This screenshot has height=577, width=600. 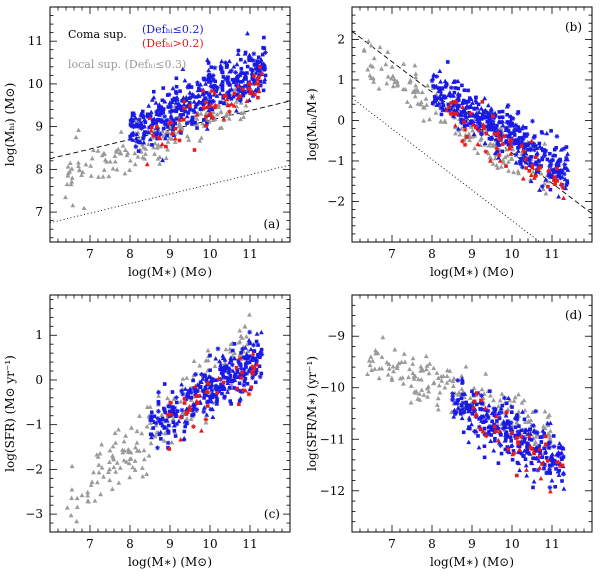 What do you see at coordinates (332, 388) in the screenshot?
I see `y-tick-label: −10` at bounding box center [332, 388].